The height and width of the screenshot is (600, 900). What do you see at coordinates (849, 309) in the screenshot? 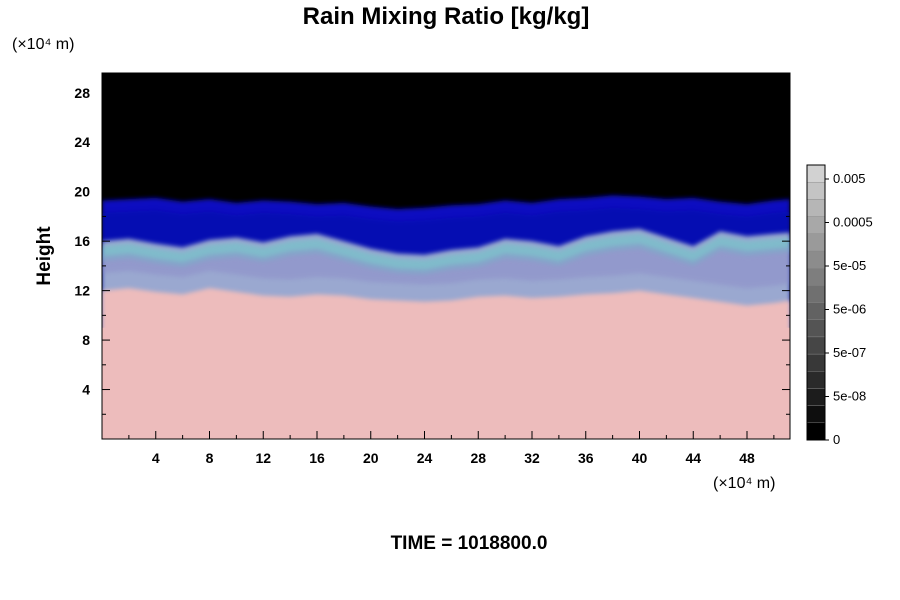
I see `colorbar-label: 5e-06` at bounding box center [849, 309].